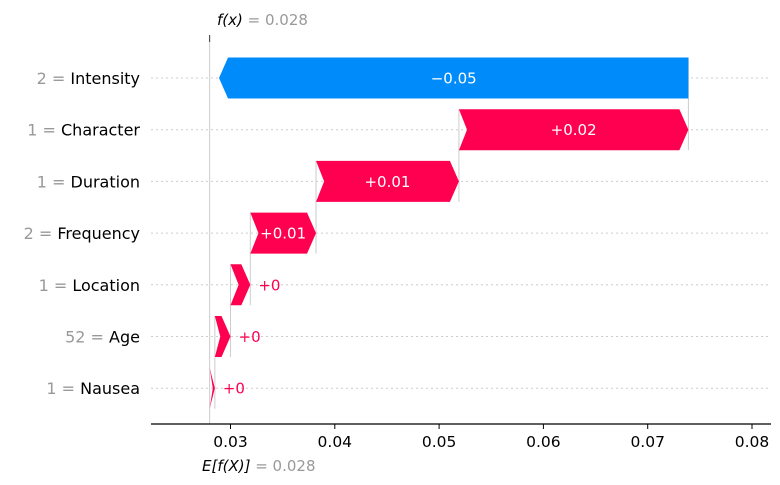  Describe the element at coordinates (335, 442) in the screenshot. I see `x-tick-label: 0.04` at that location.